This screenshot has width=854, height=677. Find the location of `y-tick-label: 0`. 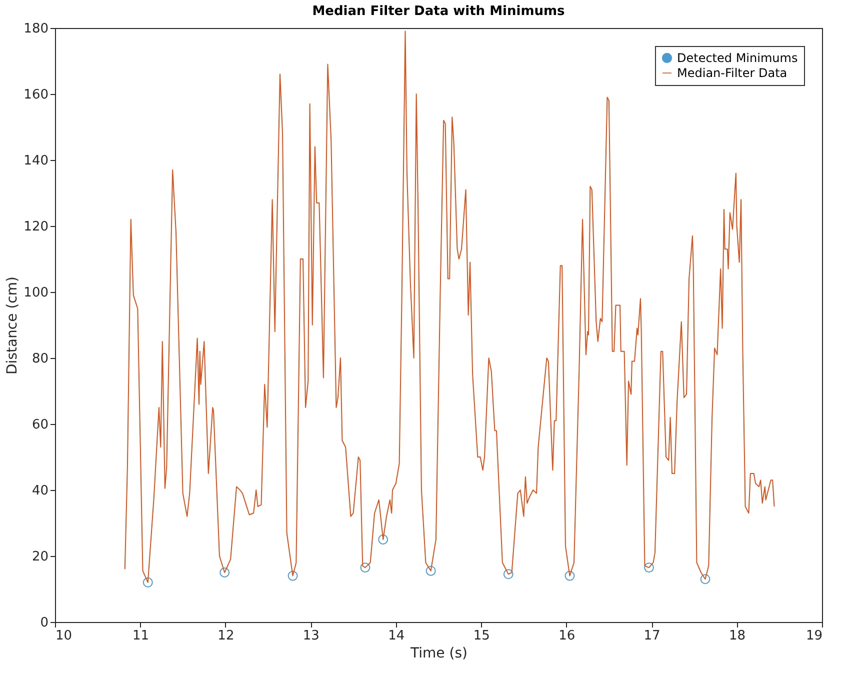

y-tick-label: 0 is located at coordinates (44, 623).